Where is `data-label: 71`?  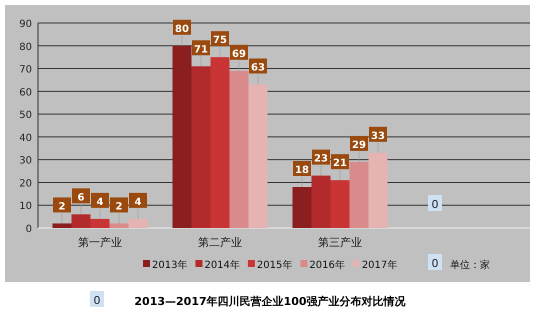 data-label: 71 is located at coordinates (201, 50).